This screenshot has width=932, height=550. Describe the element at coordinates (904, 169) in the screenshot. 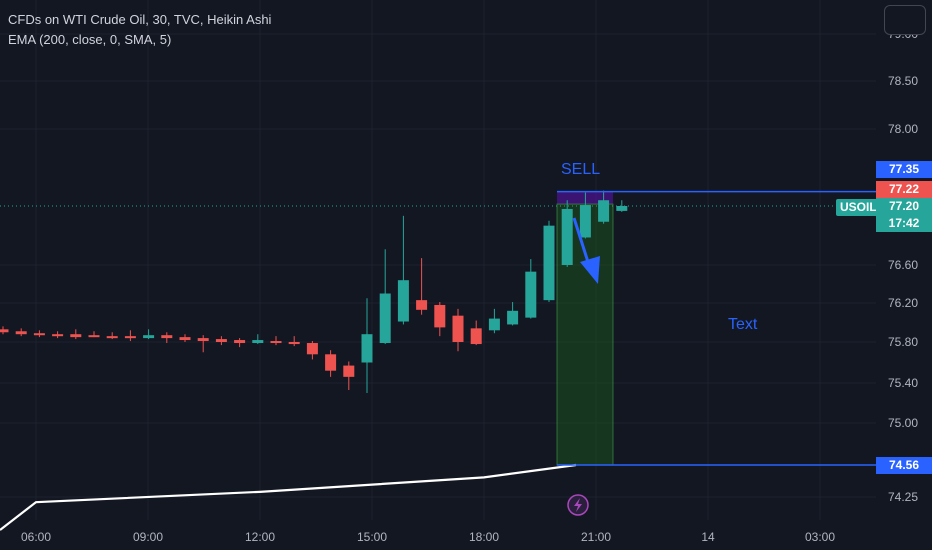

I see `entry-price-tag: 77.35` at that location.